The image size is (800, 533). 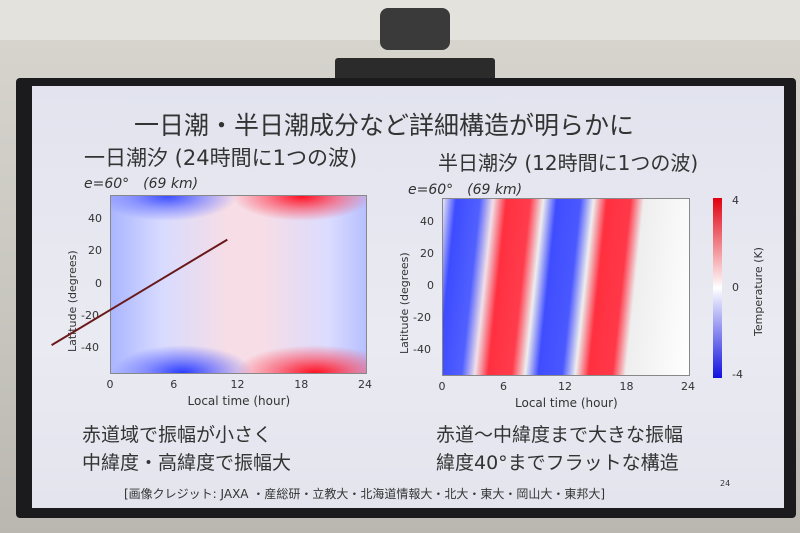 I want to click on heatmap-semidiurnal, so click(x=566, y=287).